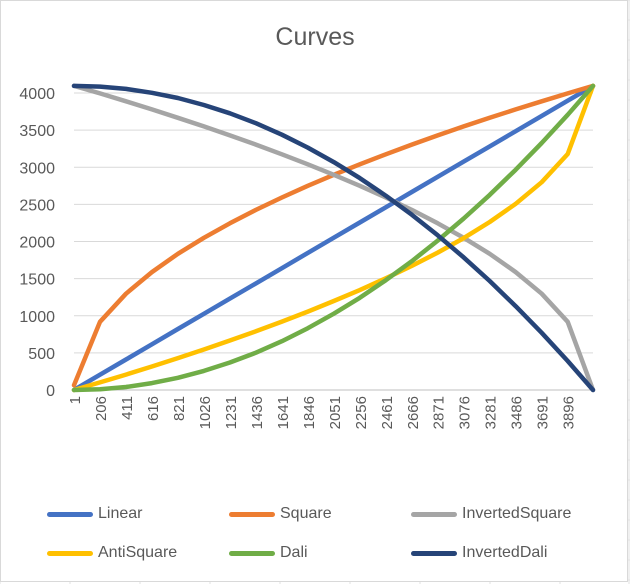 This screenshot has width=630, height=584. I want to click on legend-label-invertedsquare: InvertedSquare, so click(517, 513).